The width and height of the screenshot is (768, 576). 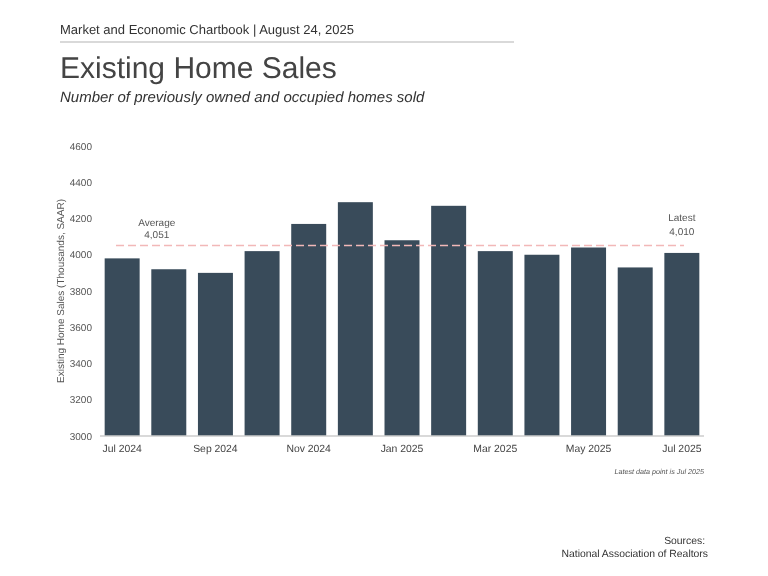 What do you see at coordinates (198, 69) in the screenshot?
I see `chart-title: Existing Home Sales` at bounding box center [198, 69].